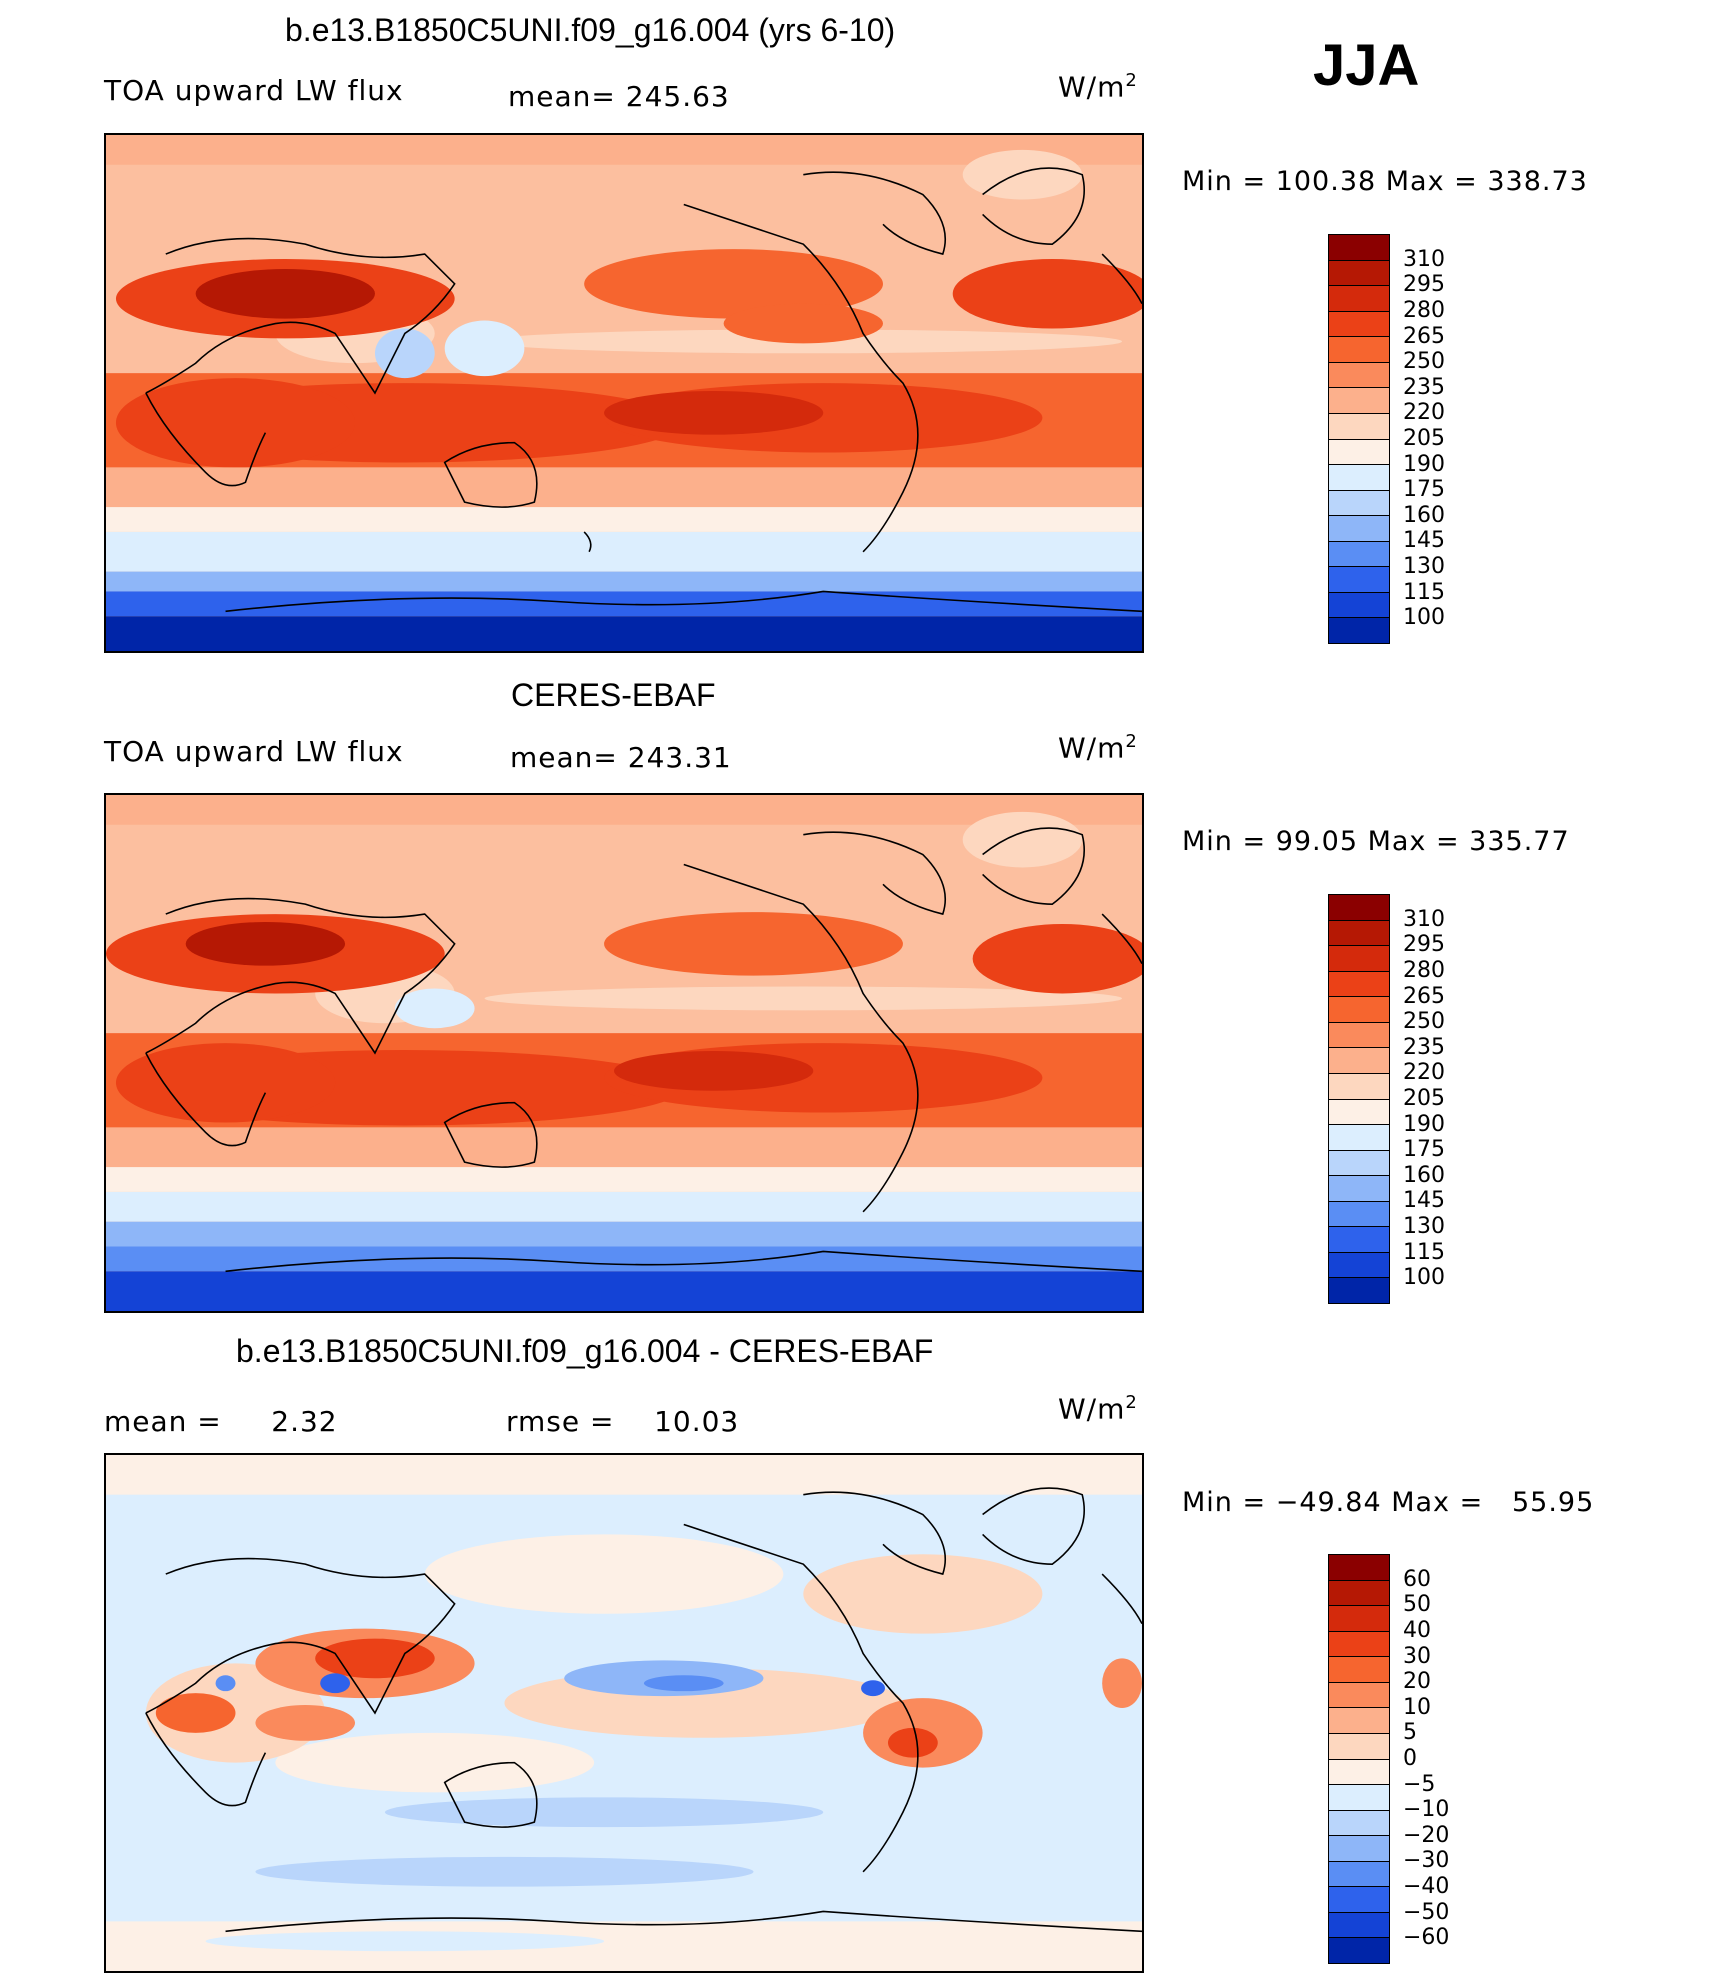 This screenshot has width=1710, height=1979. What do you see at coordinates (1426, 1912) in the screenshot?
I see `colorbar-tick-label: −50` at bounding box center [1426, 1912].